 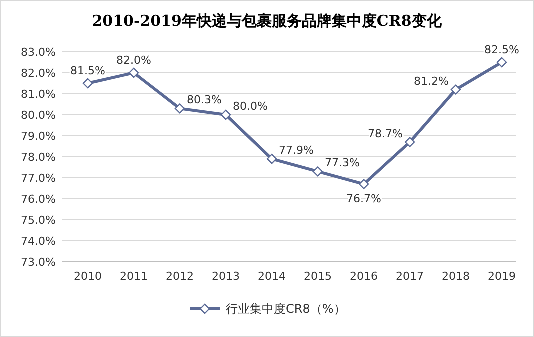 What do you see at coordinates (502, 50) in the screenshot?
I see `data-label: 82.5%` at bounding box center [502, 50].